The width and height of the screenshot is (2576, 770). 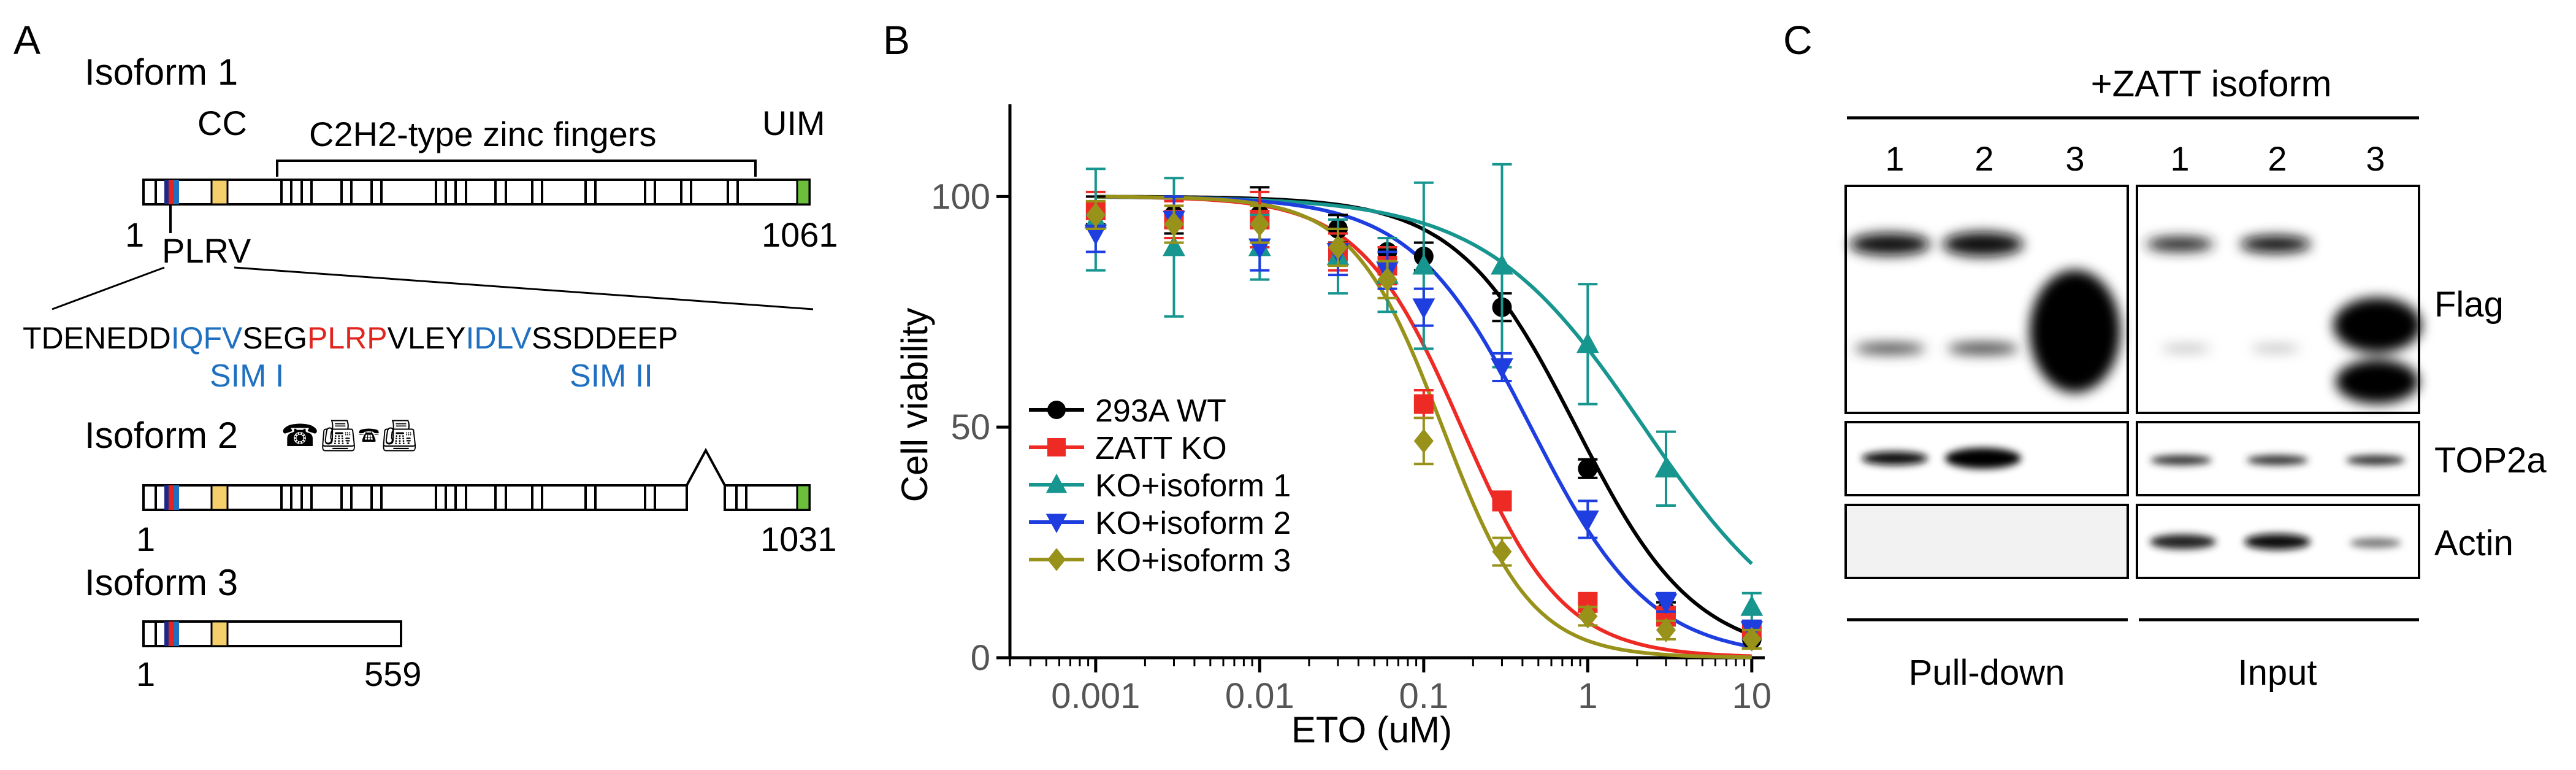 What do you see at coordinates (145, 674) in the screenshot?
I see `isoform3-start: 1` at bounding box center [145, 674].